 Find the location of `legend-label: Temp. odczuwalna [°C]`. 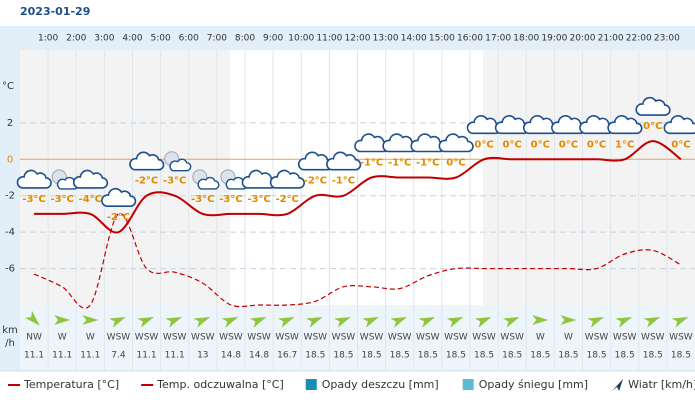

legend-label: Temp. odczuwalna [°C] is located at coordinates (220, 384).